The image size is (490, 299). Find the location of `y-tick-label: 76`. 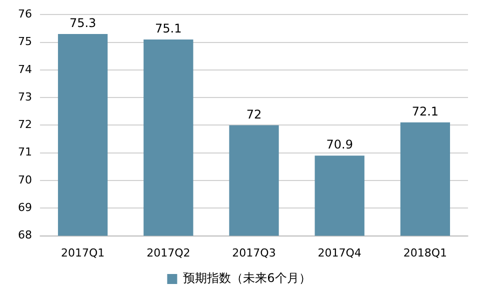

y-tick-label: 76 is located at coordinates (25, 13).